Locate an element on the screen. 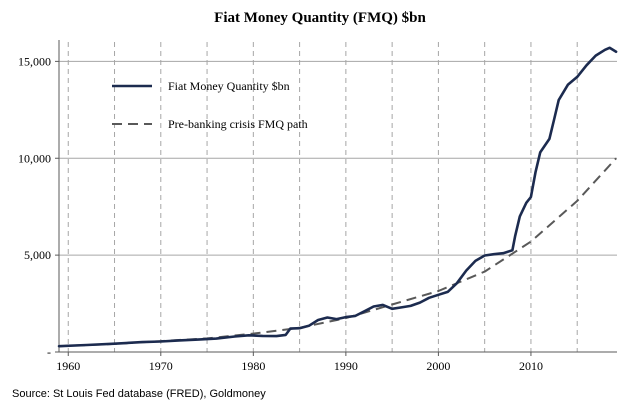 This screenshot has width=640, height=411. x-tick-label: 1960 is located at coordinates (68, 366).